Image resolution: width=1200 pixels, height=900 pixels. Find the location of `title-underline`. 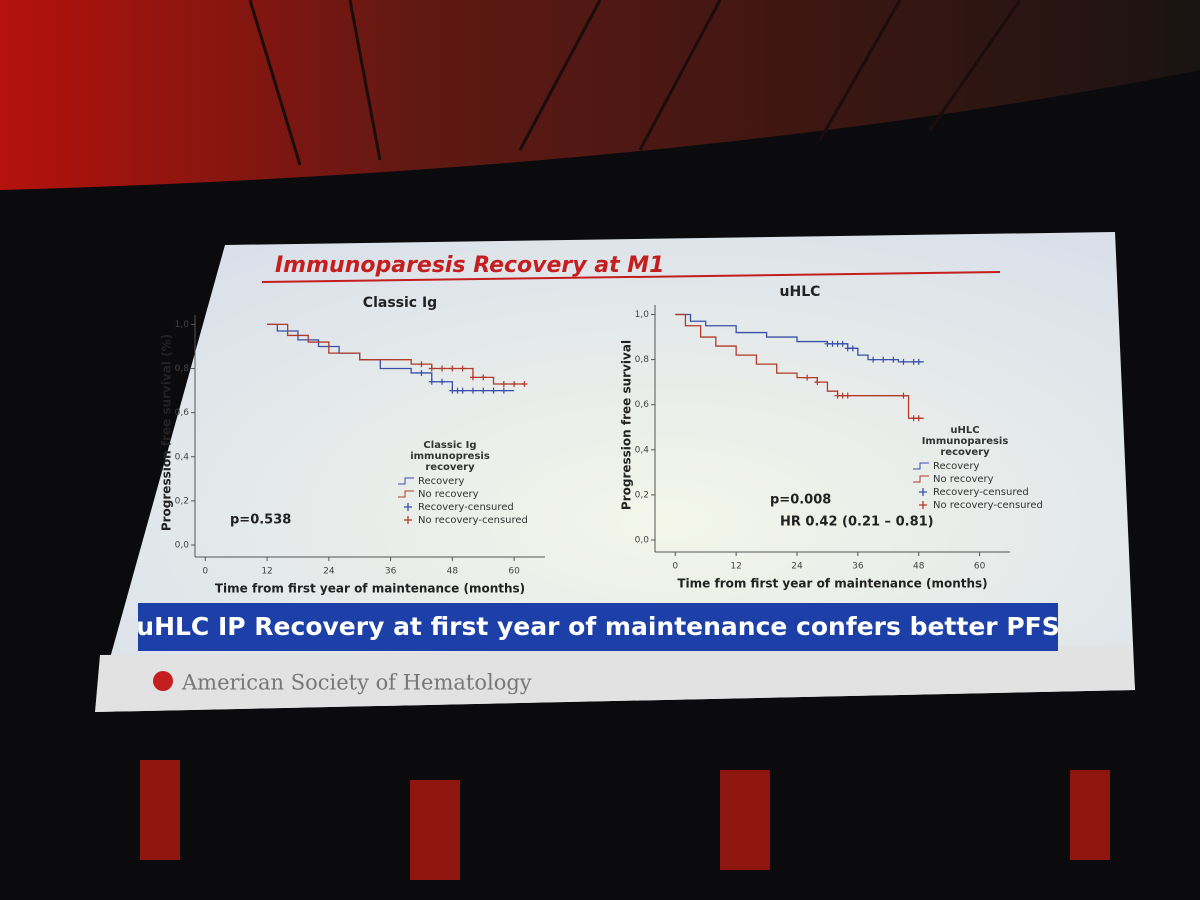

title-underline is located at coordinates (631, 277).